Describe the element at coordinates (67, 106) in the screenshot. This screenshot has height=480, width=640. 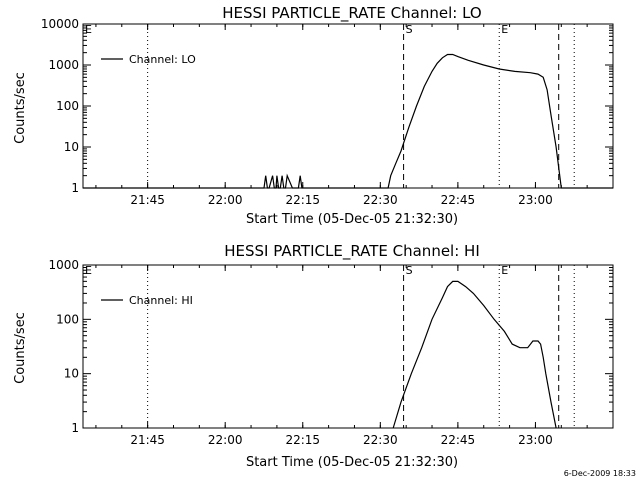
I see `panel-1-ytick-label: 100` at that location.